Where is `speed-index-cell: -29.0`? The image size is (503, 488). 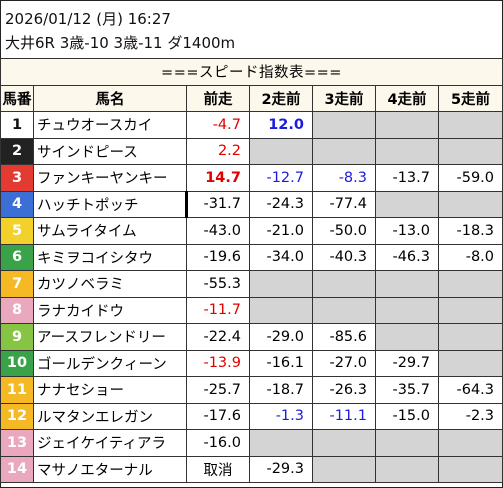 speed-index-cell: -29.0 is located at coordinates (281, 337).